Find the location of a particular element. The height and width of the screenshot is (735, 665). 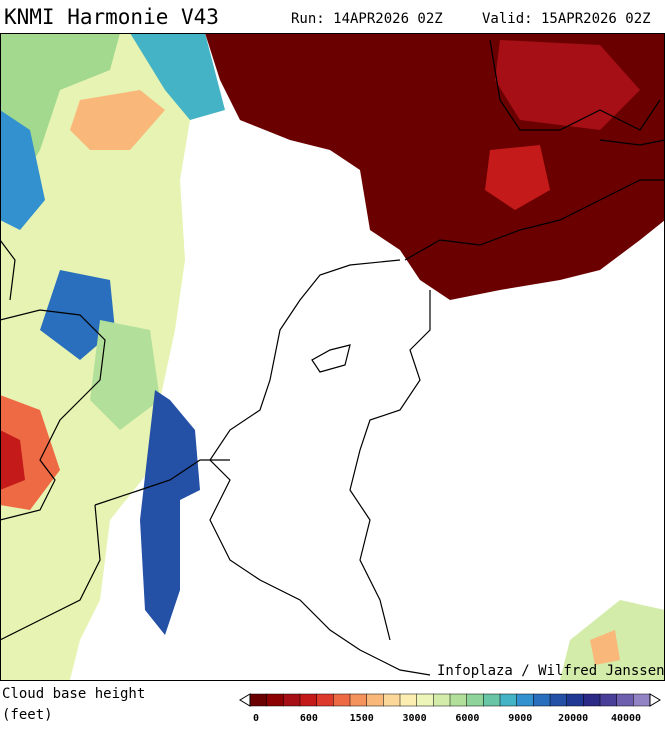

legend-label: 20000 is located at coordinates (573, 718).